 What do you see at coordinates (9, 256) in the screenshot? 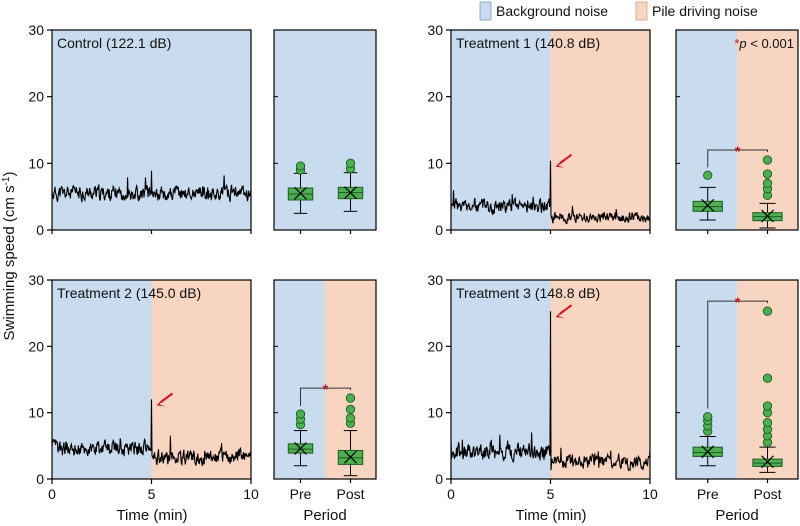
I see `y-axis-title: Swimming speed (cm s-1)` at bounding box center [9, 256].